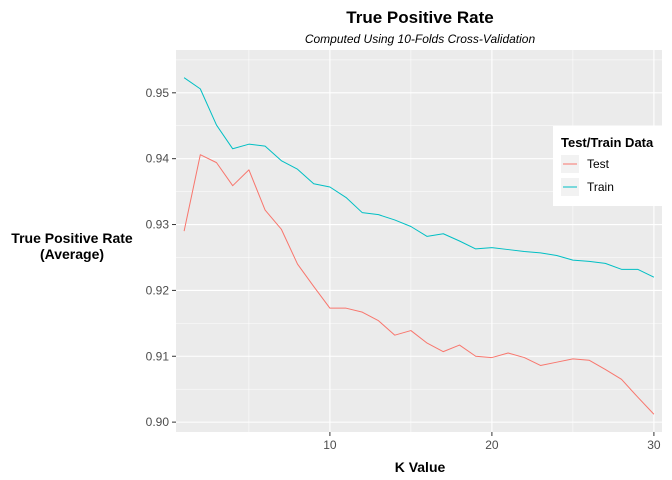 The height and width of the screenshot is (480, 672). What do you see at coordinates (420, 39) in the screenshot?
I see `chart-subtitle: Computed Using 10-Folds Cross-Validation` at bounding box center [420, 39].